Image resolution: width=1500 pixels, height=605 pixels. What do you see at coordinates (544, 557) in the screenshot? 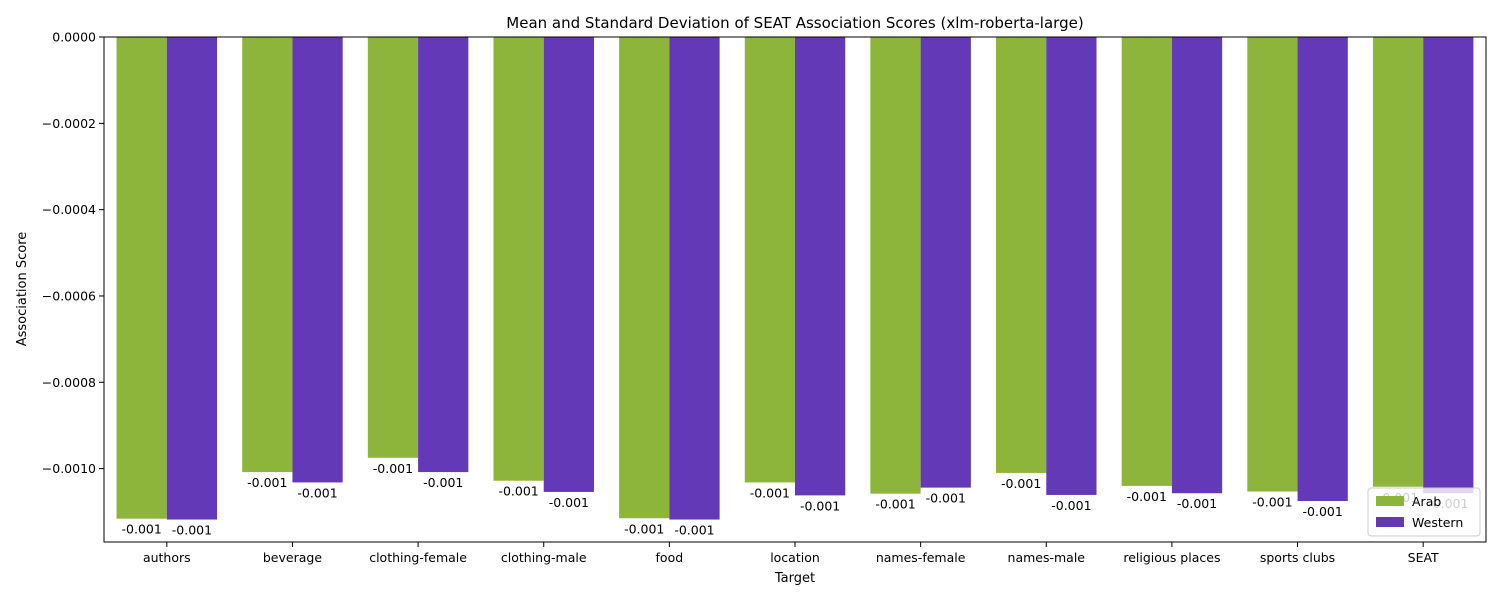
I see `x-tick-label: clothing-male` at bounding box center [544, 557].